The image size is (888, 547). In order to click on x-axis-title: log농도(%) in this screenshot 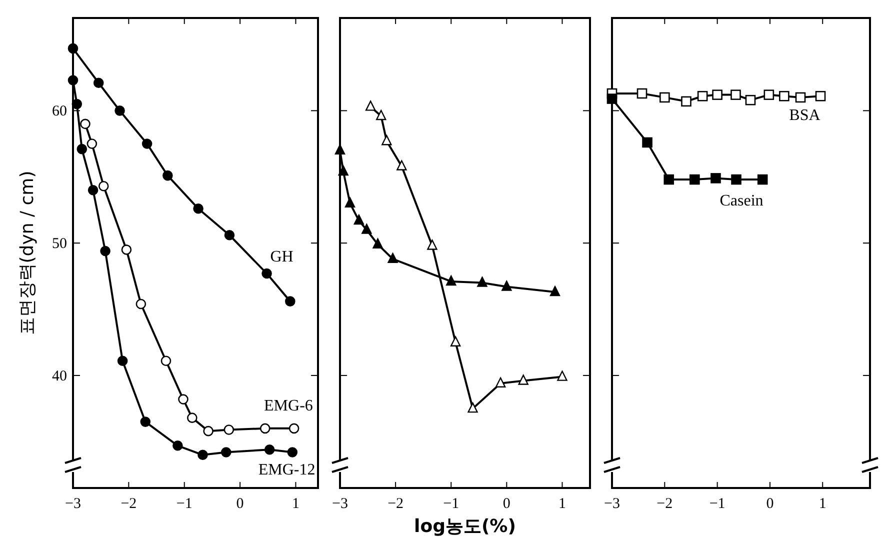, I will do `click(465, 526)`.